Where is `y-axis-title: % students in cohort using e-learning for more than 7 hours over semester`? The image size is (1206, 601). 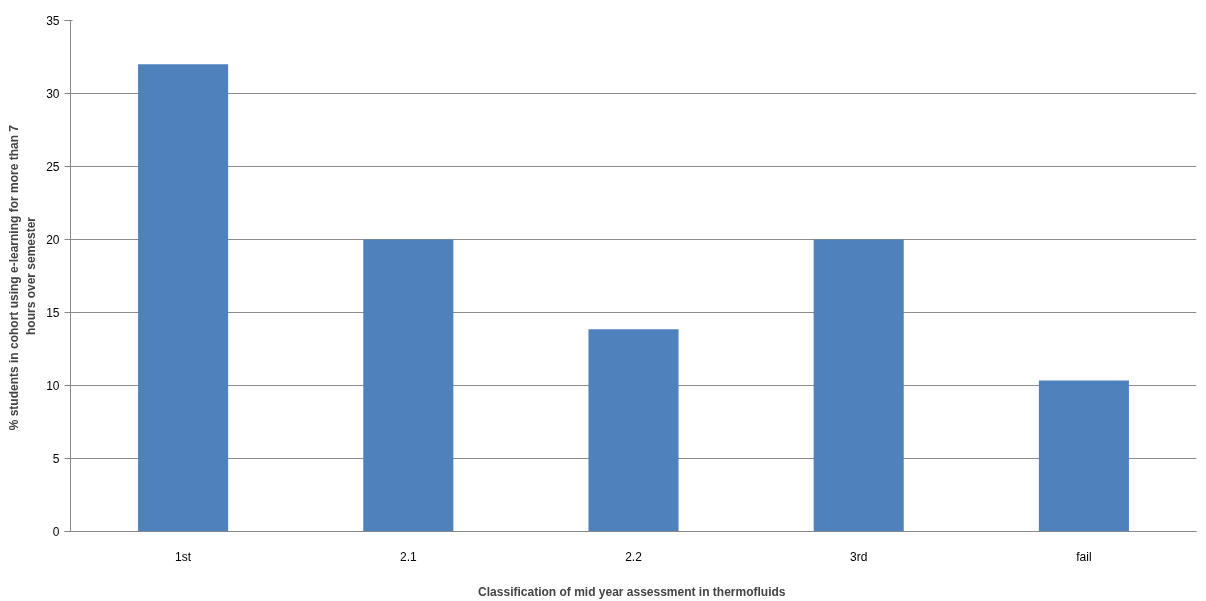
y-axis-title: % students in cohort using e-learning for more than 7 hours over semester is located at coordinates (23, 277).